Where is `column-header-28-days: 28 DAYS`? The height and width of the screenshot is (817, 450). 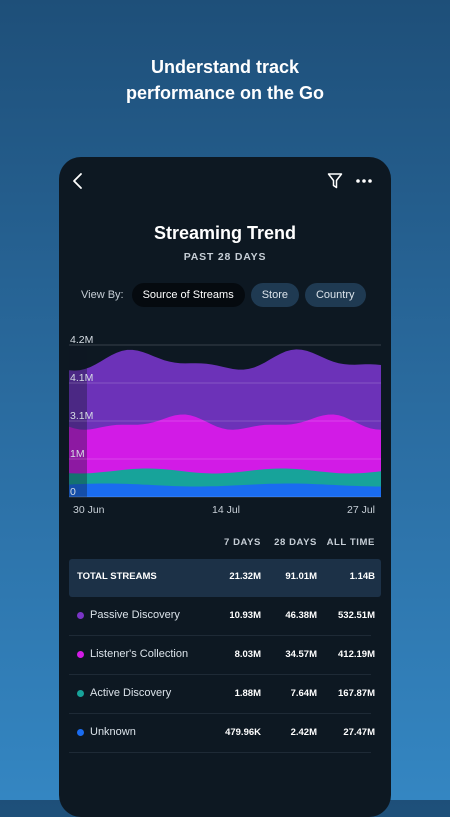
column-header-28-days: 28 DAYS is located at coordinates (295, 542).